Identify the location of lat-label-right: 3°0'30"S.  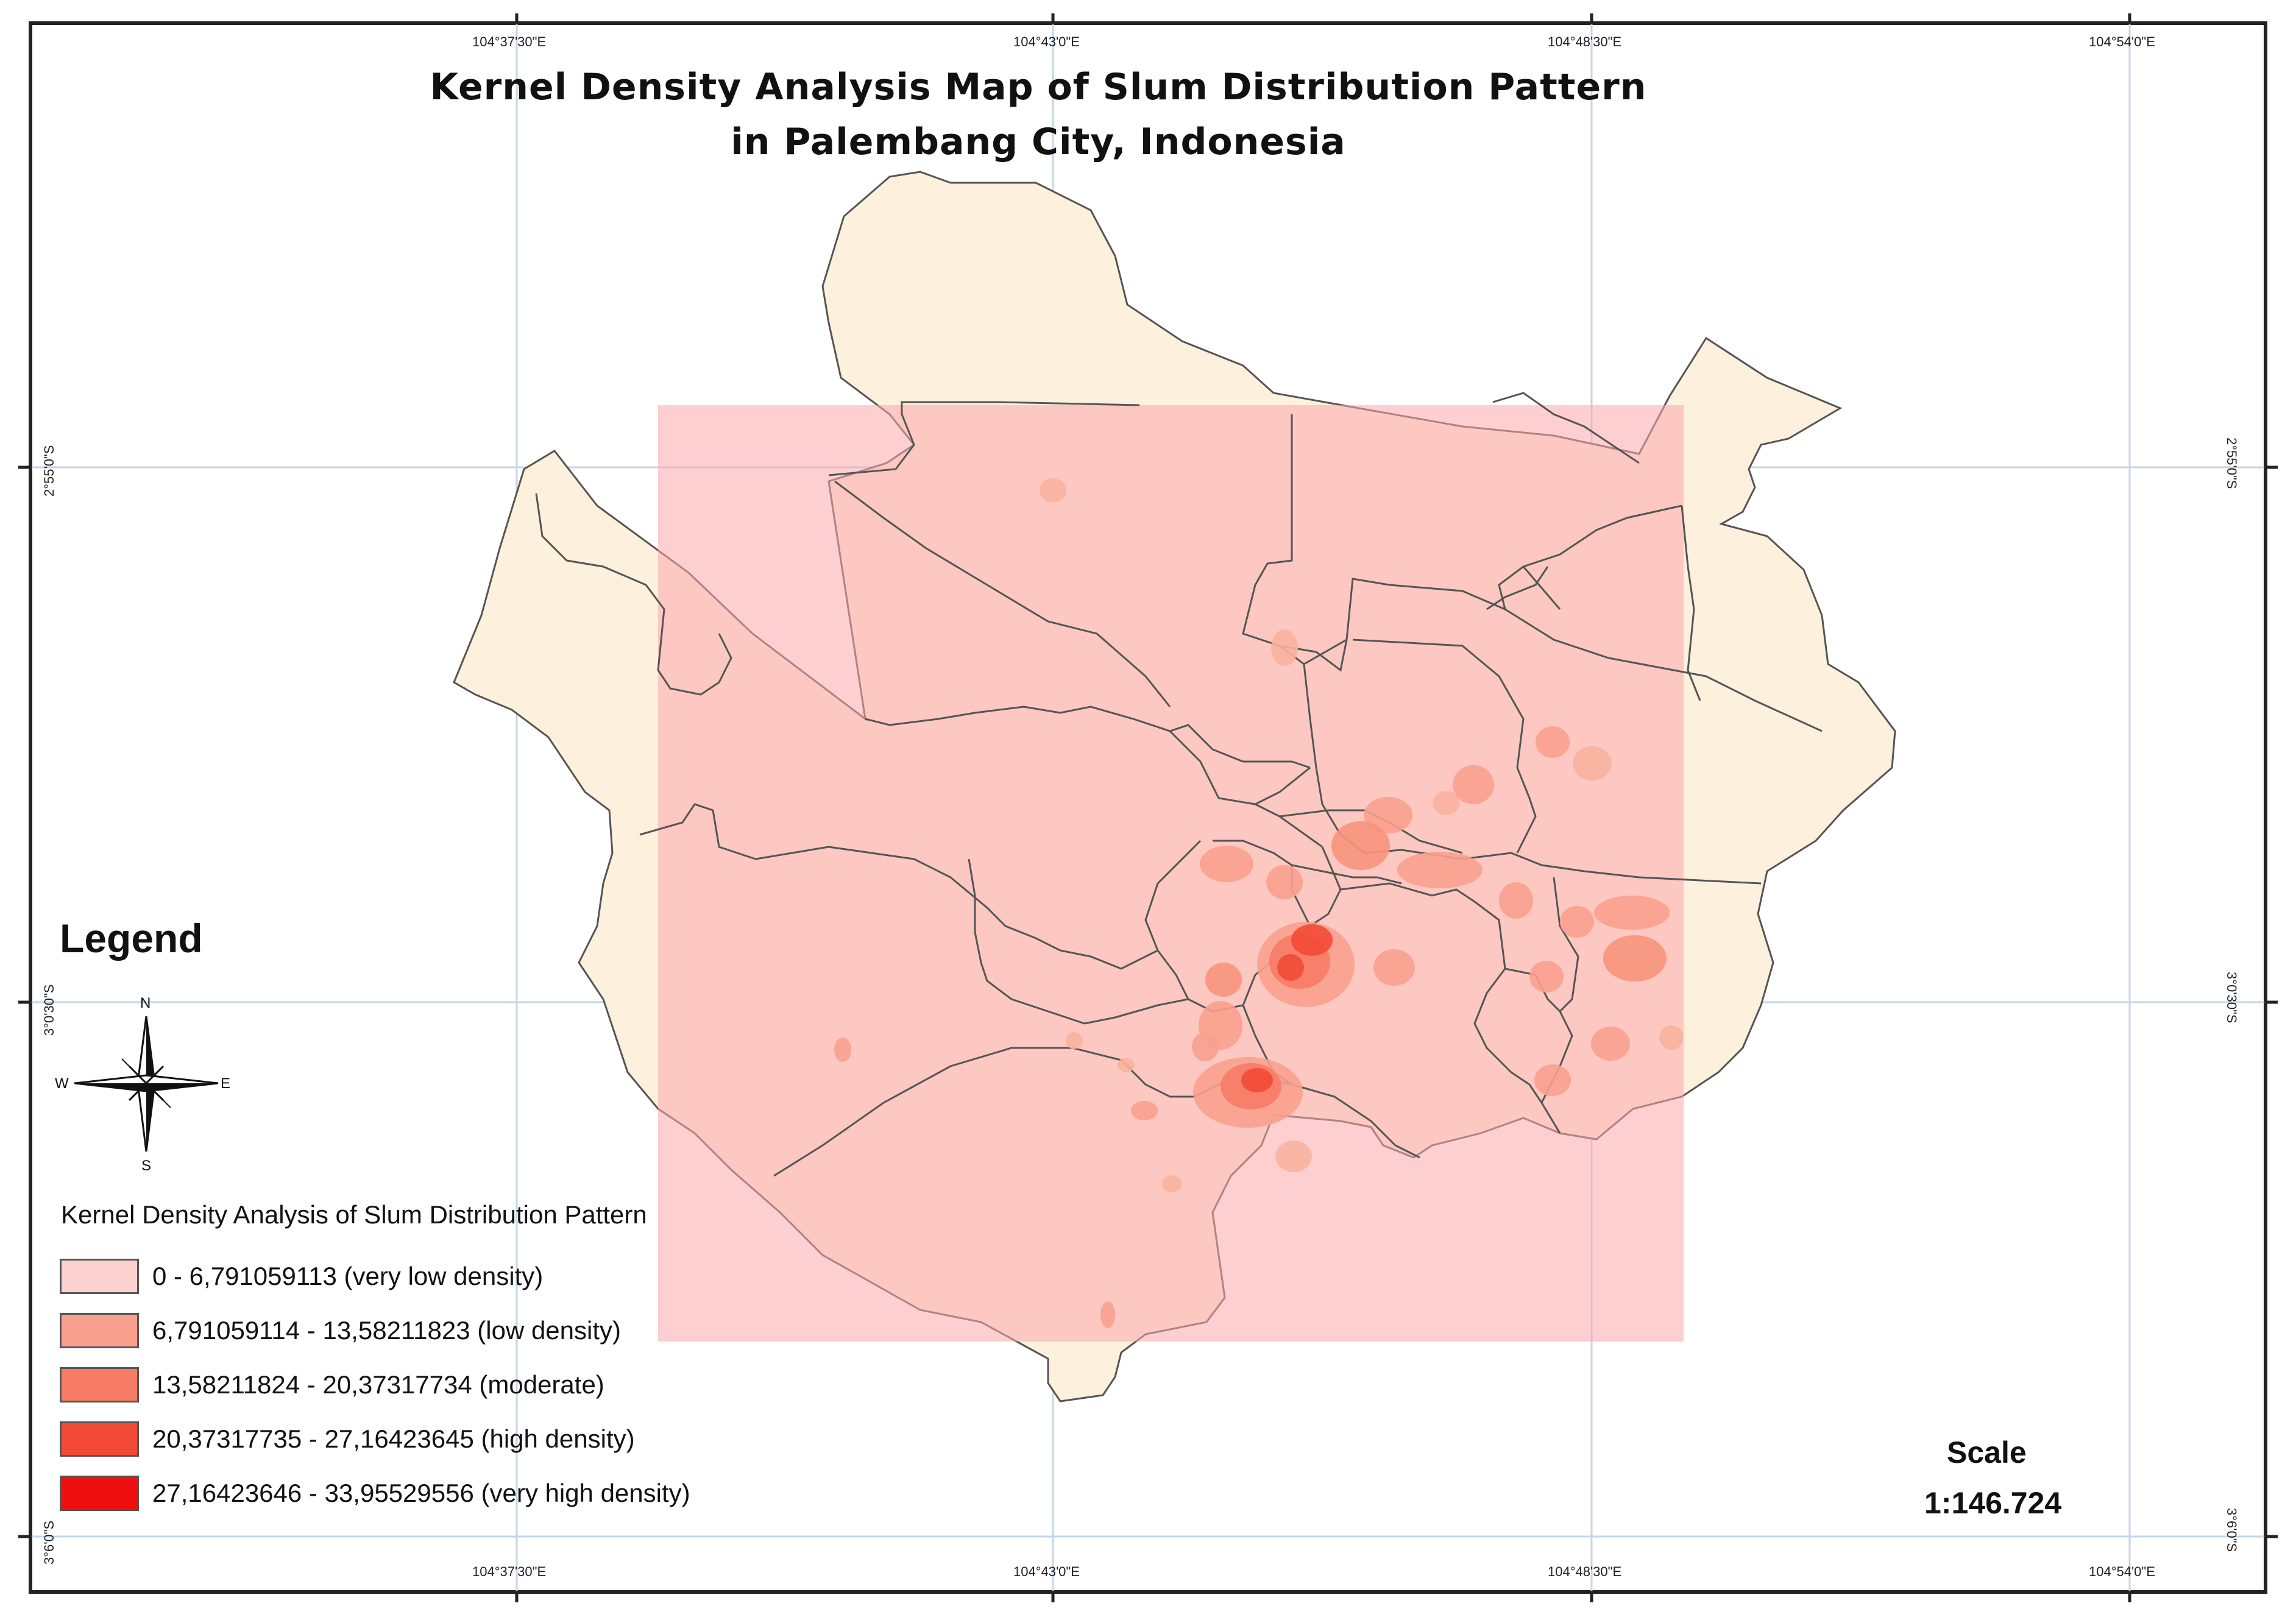
(2231, 998).